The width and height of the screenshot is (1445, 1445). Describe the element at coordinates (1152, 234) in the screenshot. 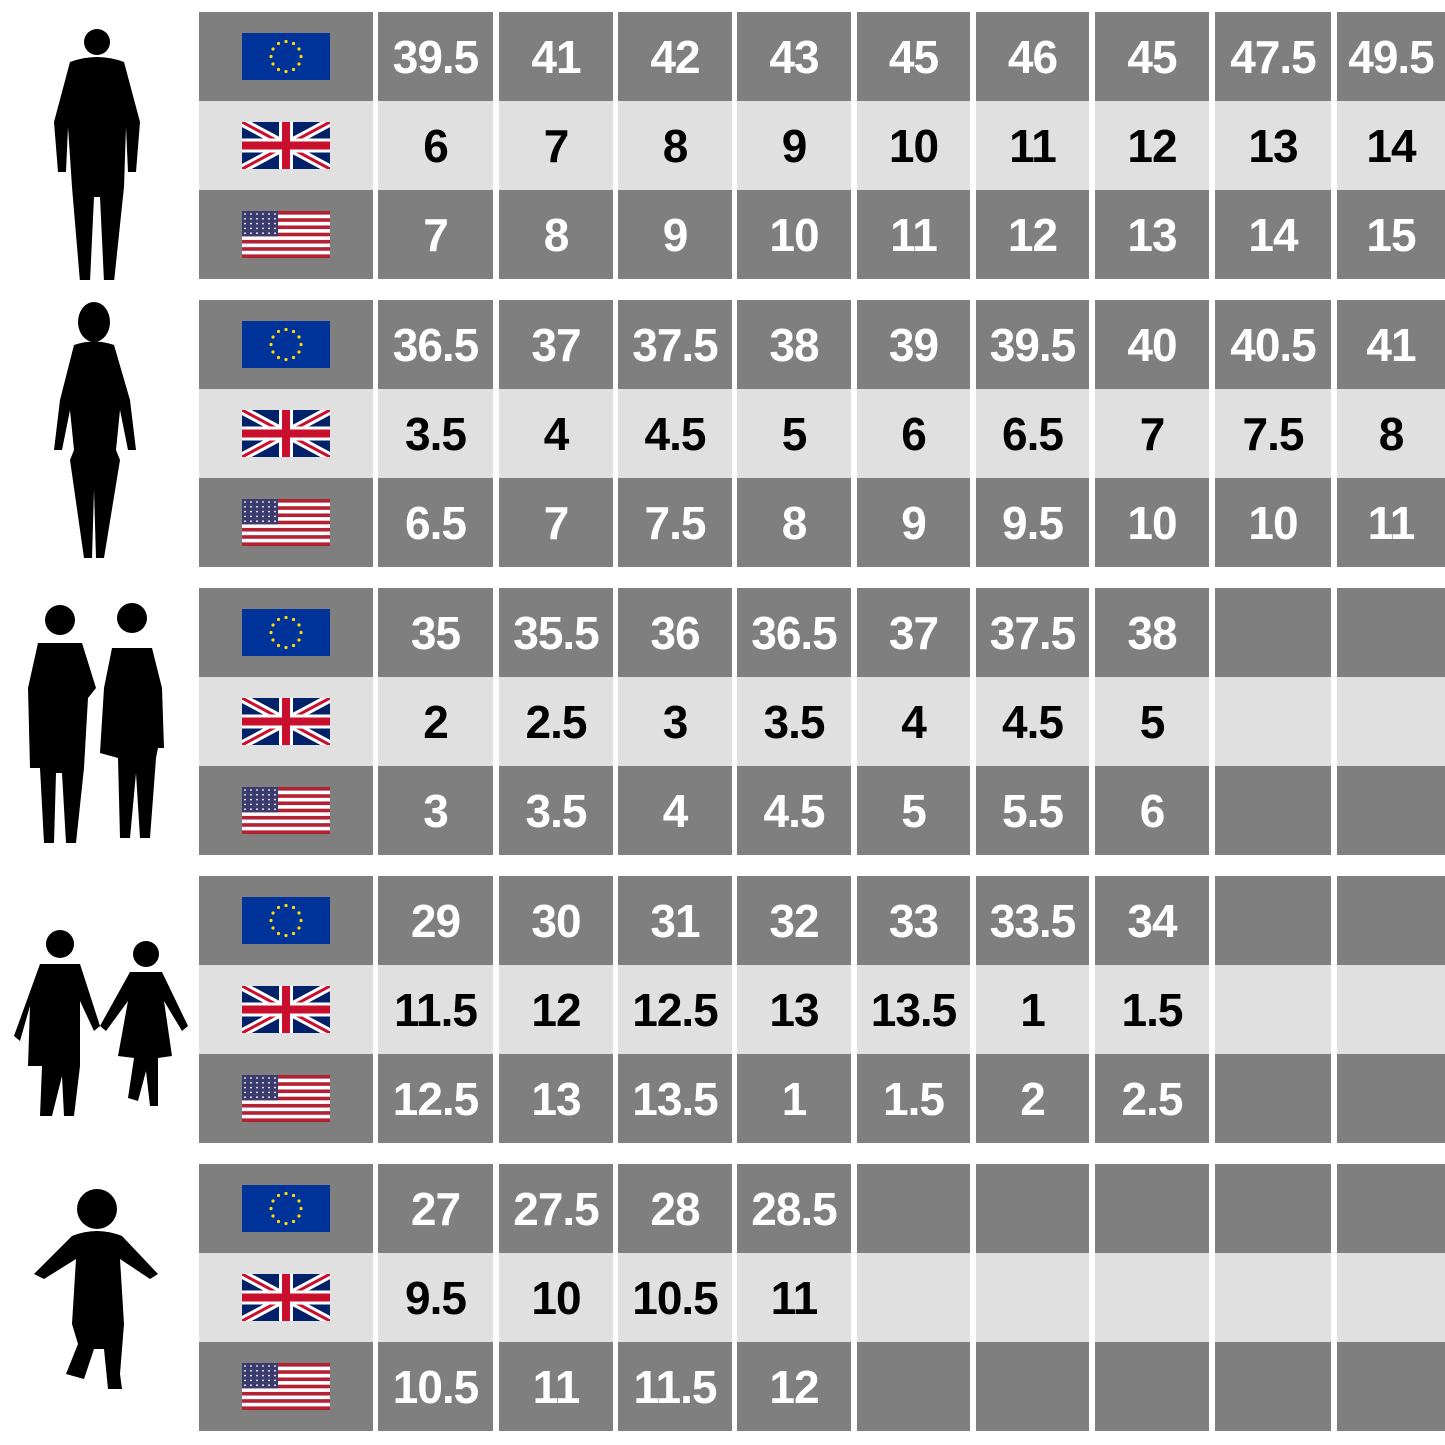

I see `us-size-cell: 13` at that location.